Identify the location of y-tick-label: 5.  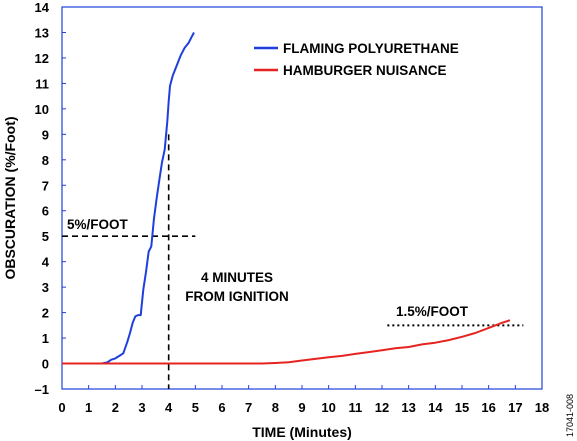
(45, 236).